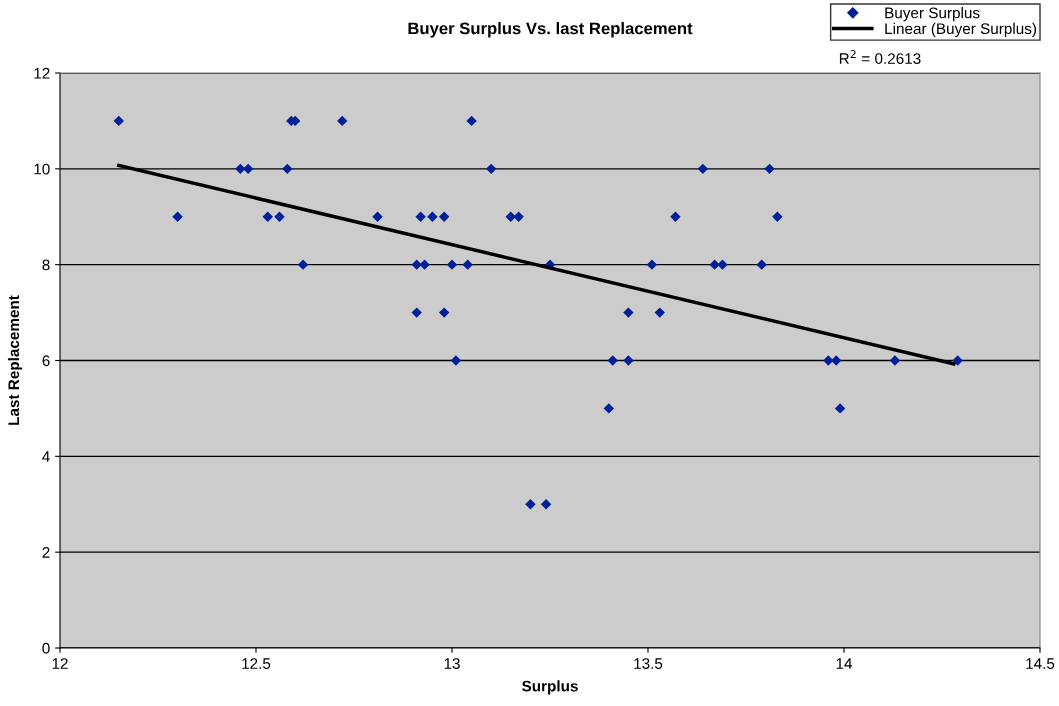 This screenshot has height=706, width=1059. Describe the element at coordinates (42, 73) in the screenshot. I see `y-tick-label: 12` at that location.